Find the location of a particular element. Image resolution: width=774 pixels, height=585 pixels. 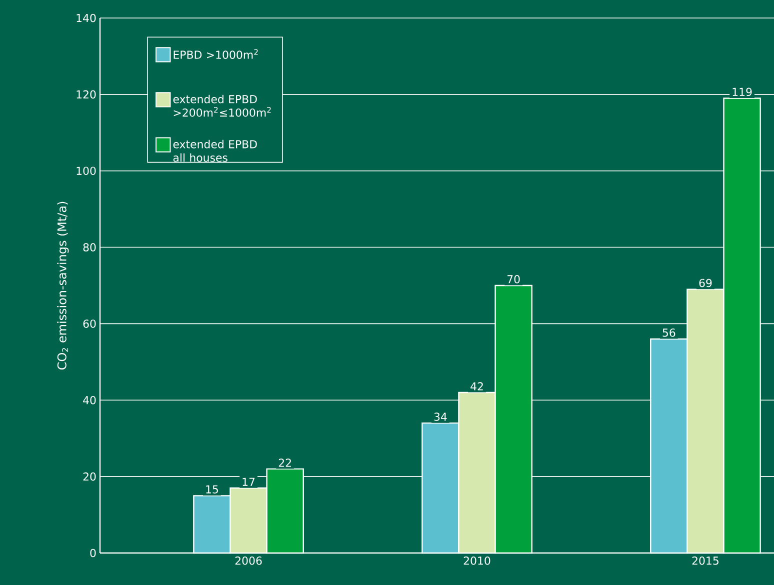

x-tick-label: 2010 is located at coordinates (477, 560).